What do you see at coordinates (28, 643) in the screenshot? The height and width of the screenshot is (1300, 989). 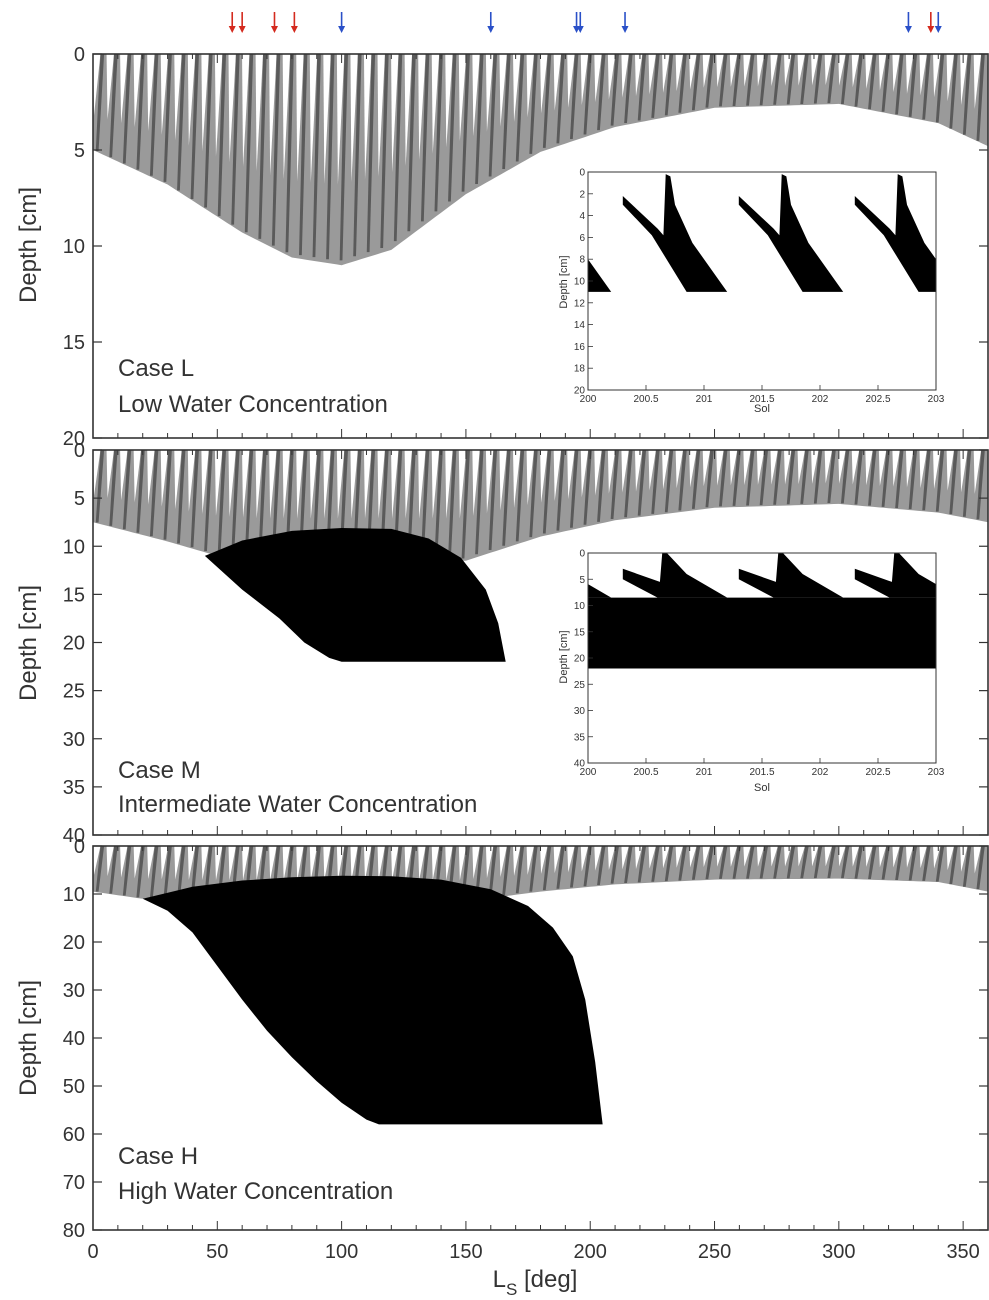 I see `case-m-ylabel: Depth [cm]` at bounding box center [28, 643].